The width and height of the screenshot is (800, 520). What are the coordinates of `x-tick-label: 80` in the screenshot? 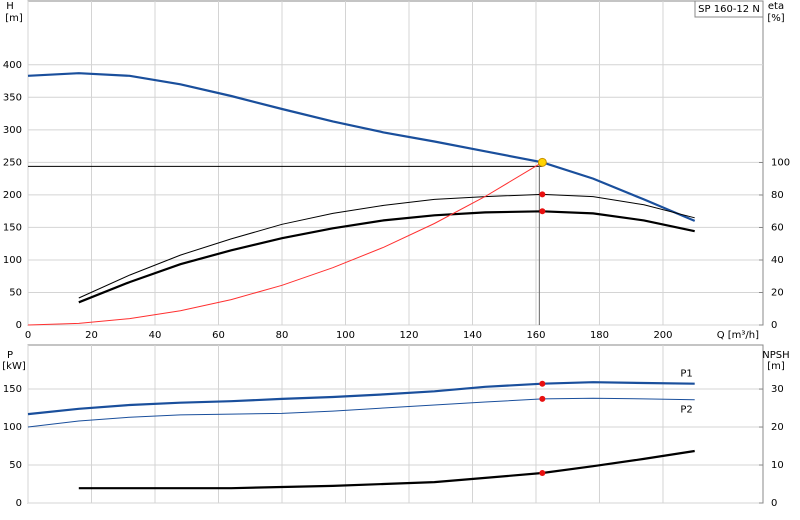 It's located at (282, 335).